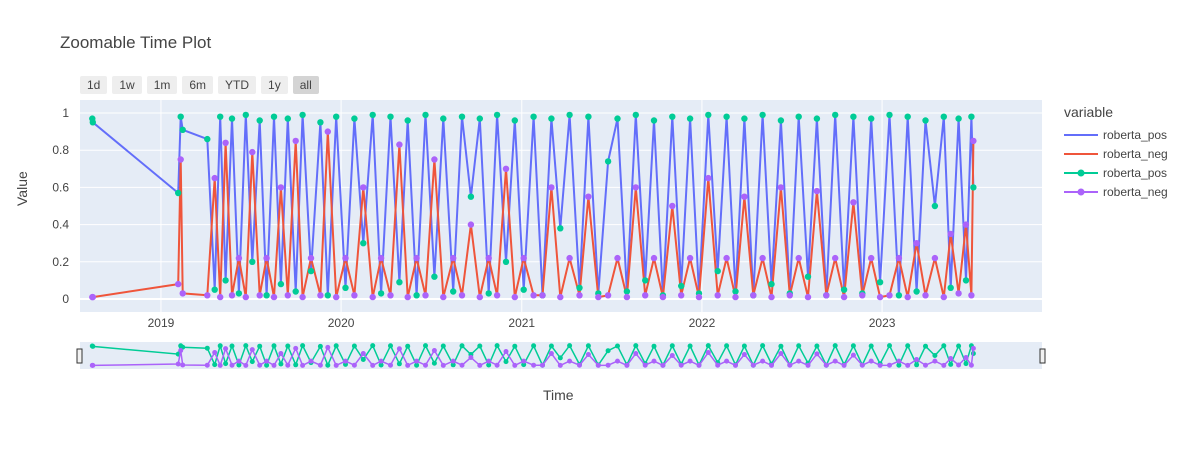 This screenshot has height=450, width=1192. Describe the element at coordinates (1116, 153) in the screenshot. I see `legend-item-roberta-neg-line: roberta_neg` at that location.